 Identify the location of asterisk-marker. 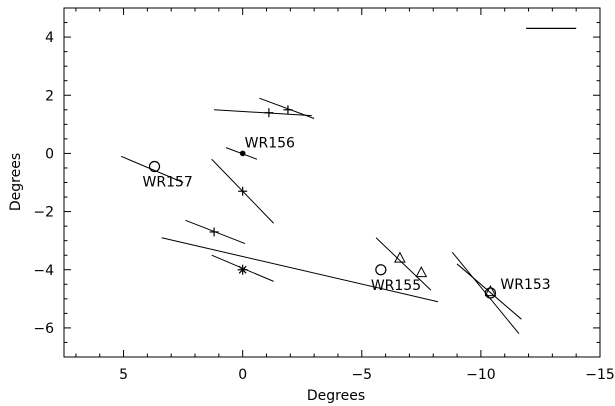
(242, 269).